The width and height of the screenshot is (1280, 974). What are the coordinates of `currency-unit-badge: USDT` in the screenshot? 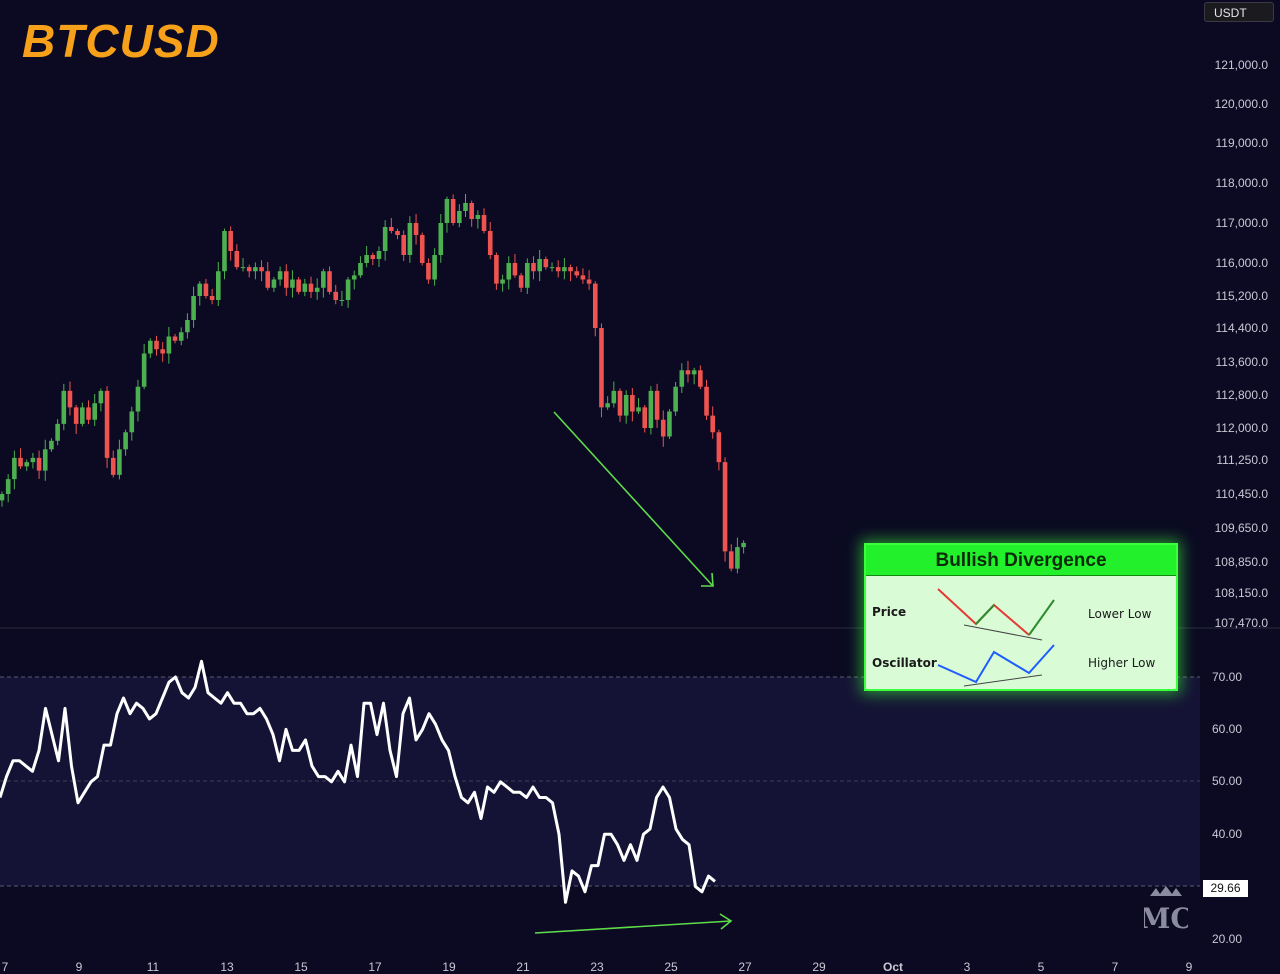 It's located at (1239, 12).